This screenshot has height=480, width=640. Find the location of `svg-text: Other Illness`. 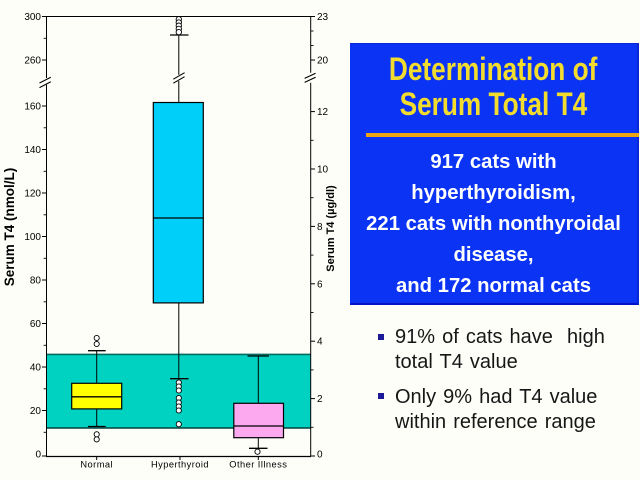

svg-text: Other Illness is located at coordinates (258, 465).